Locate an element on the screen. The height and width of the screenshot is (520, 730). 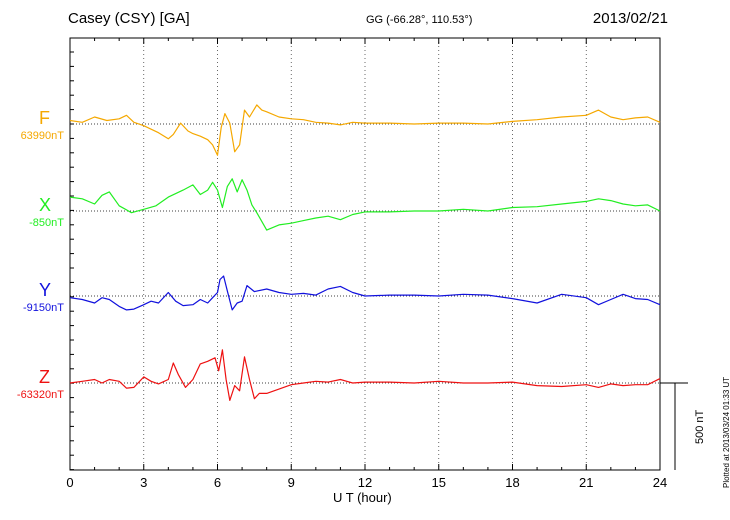
x-axis-label: U T (hour) is located at coordinates (362, 497).